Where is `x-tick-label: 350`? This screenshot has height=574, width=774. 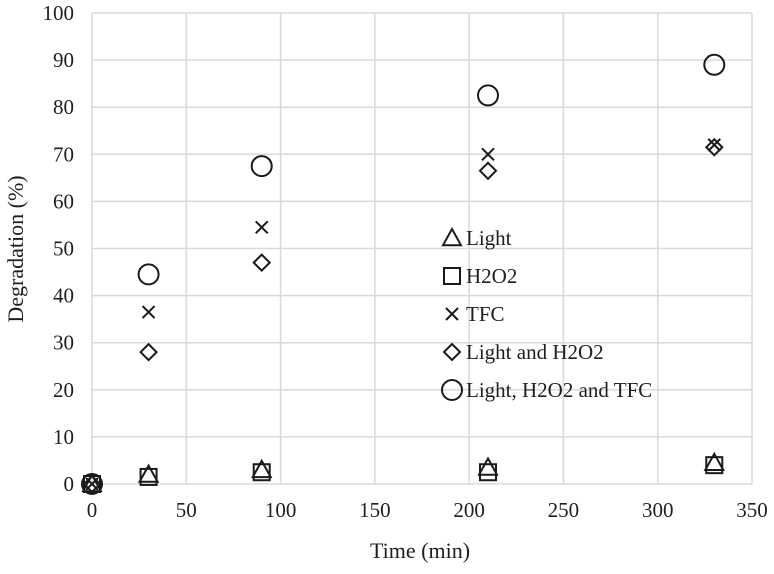 x-tick-label: 350 is located at coordinates (752, 510).